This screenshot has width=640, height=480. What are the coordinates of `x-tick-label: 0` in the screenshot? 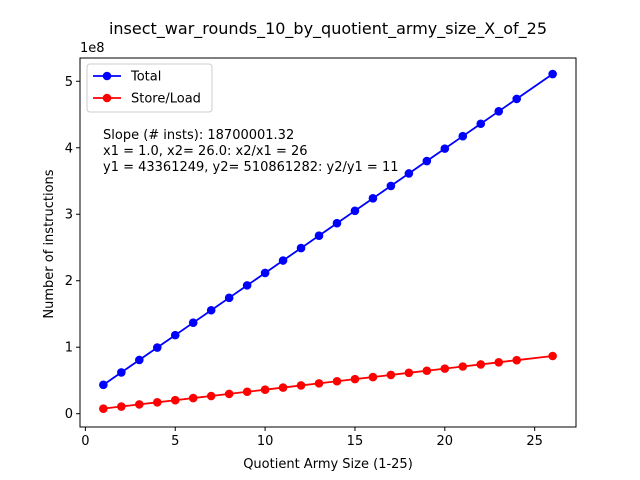 It's located at (85, 441).